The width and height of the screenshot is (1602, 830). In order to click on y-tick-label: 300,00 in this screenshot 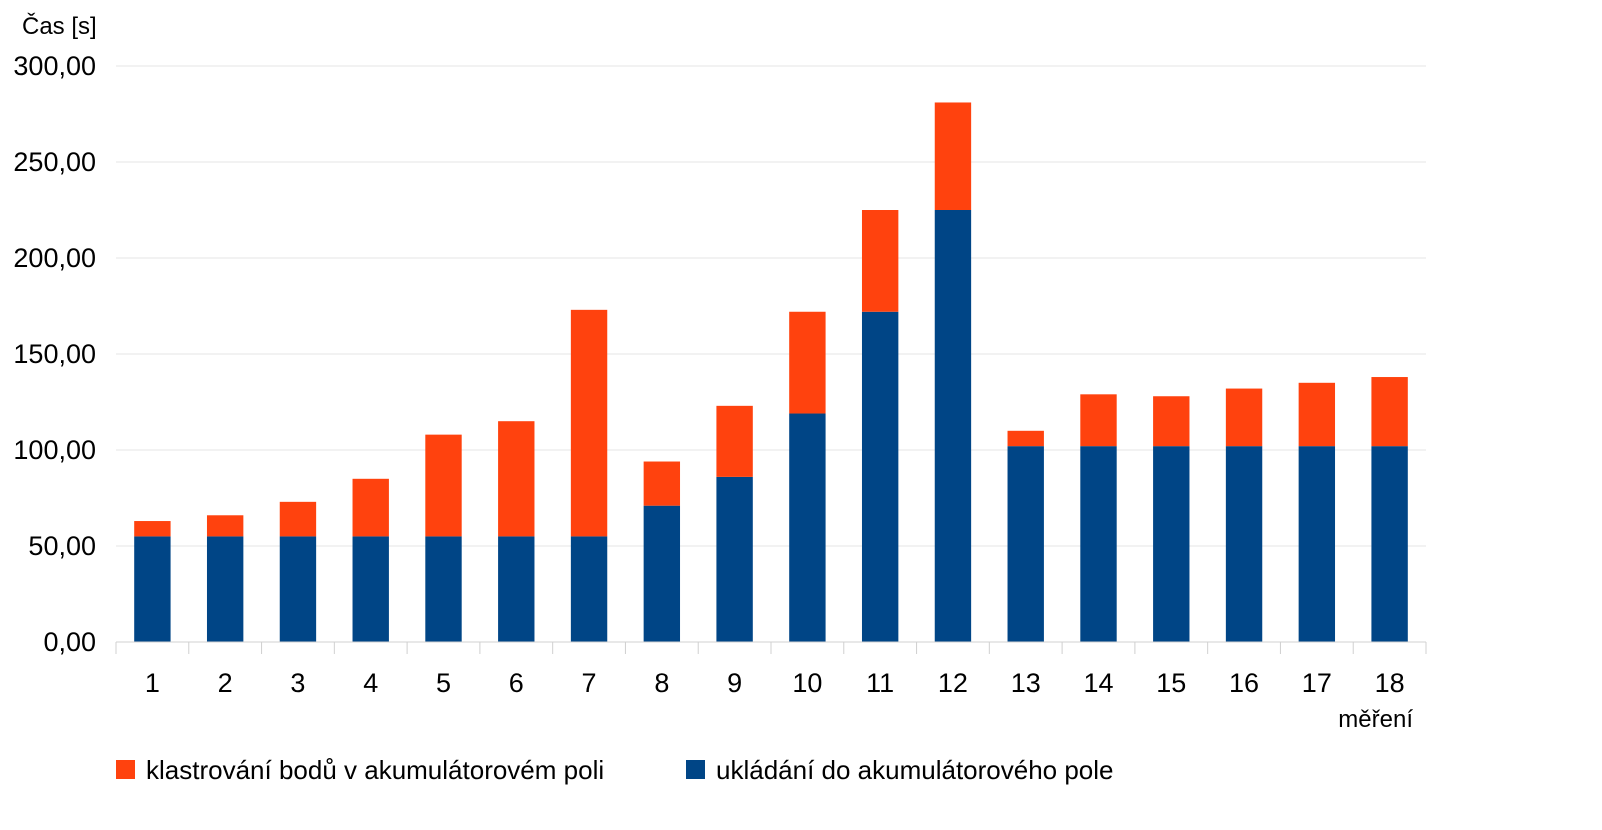, I will do `click(54, 66)`.